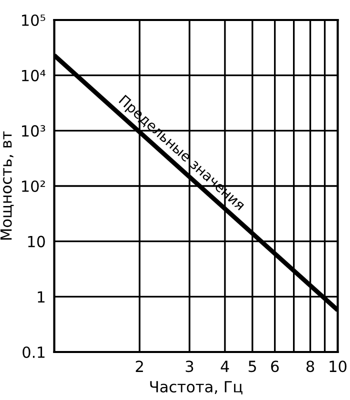  What do you see at coordinates (224, 366) in the screenshot?
I see `x-tick-label: 4` at bounding box center [224, 366].